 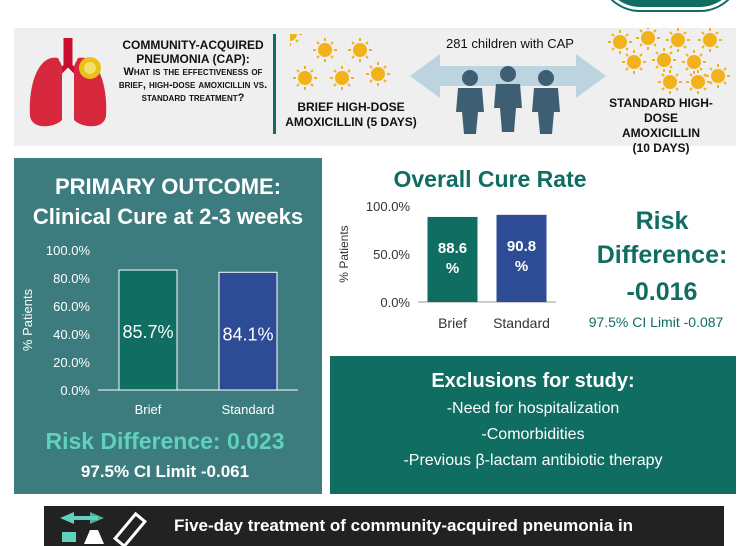 What do you see at coordinates (340, 62) in the screenshot?
I see `sun-icon-group-brief` at bounding box center [340, 62].